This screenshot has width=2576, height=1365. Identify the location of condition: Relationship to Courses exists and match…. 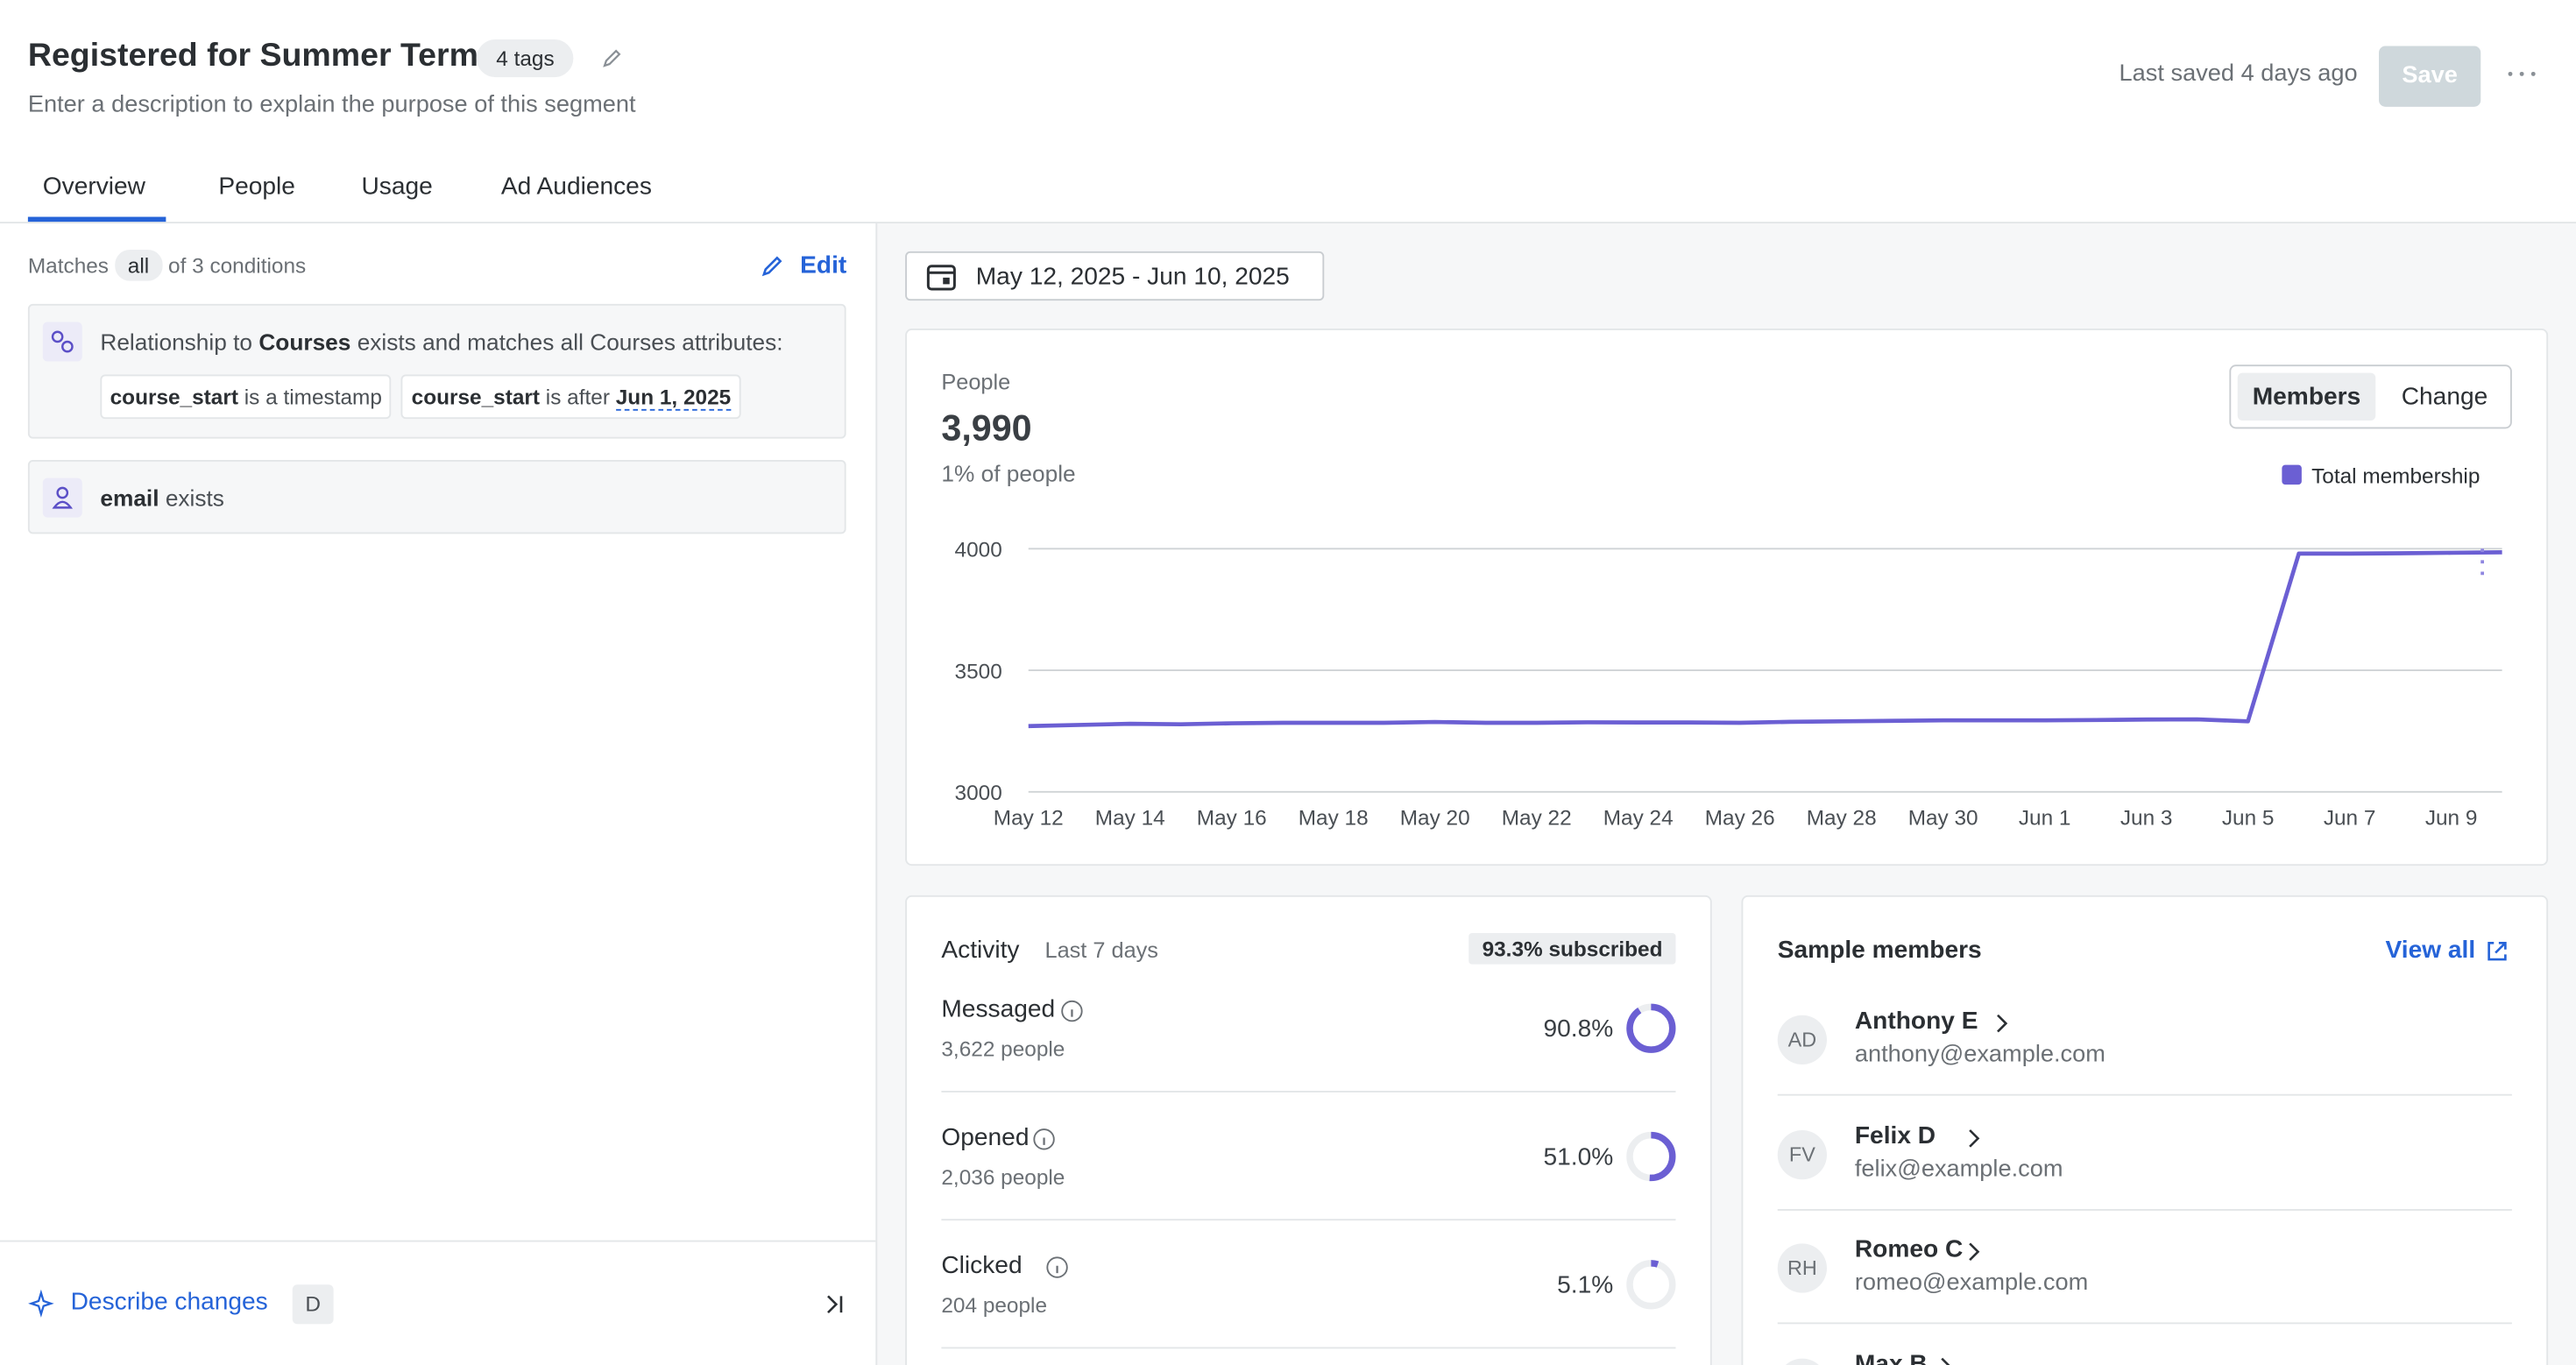
(436, 371).